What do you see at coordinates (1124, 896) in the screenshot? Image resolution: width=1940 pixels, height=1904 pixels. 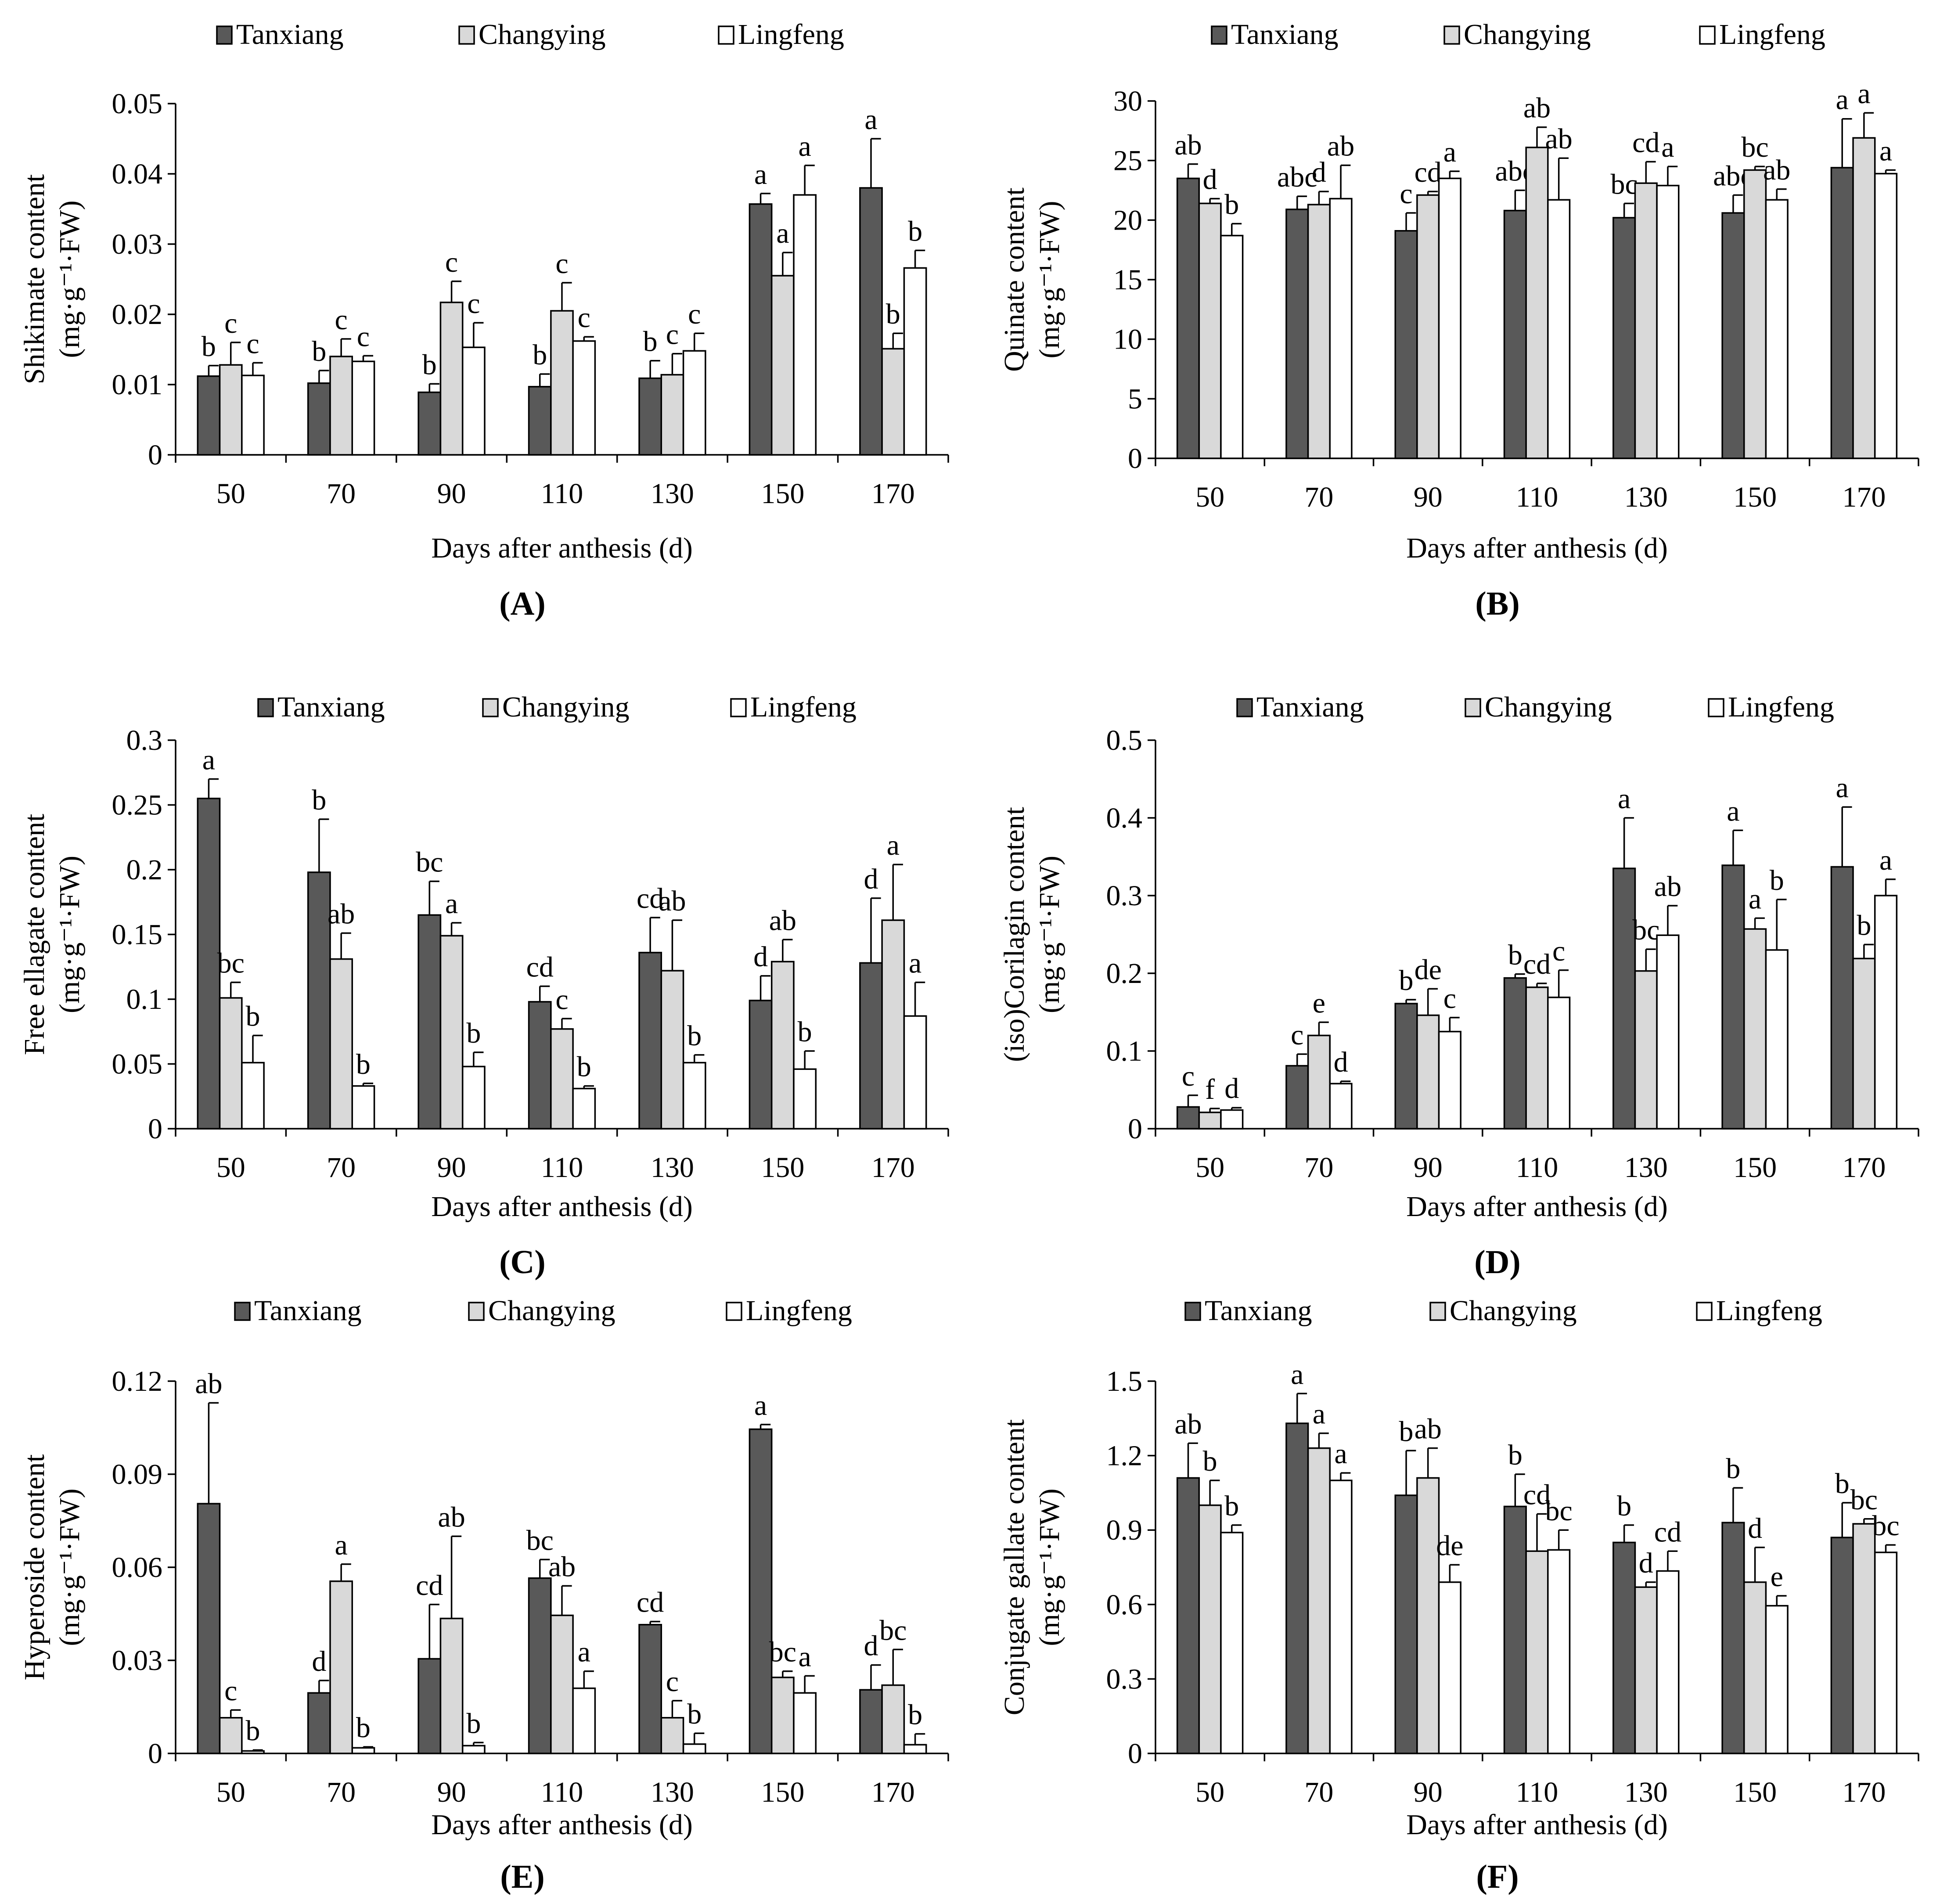 I see `y-tick-label: 0.3` at bounding box center [1124, 896].